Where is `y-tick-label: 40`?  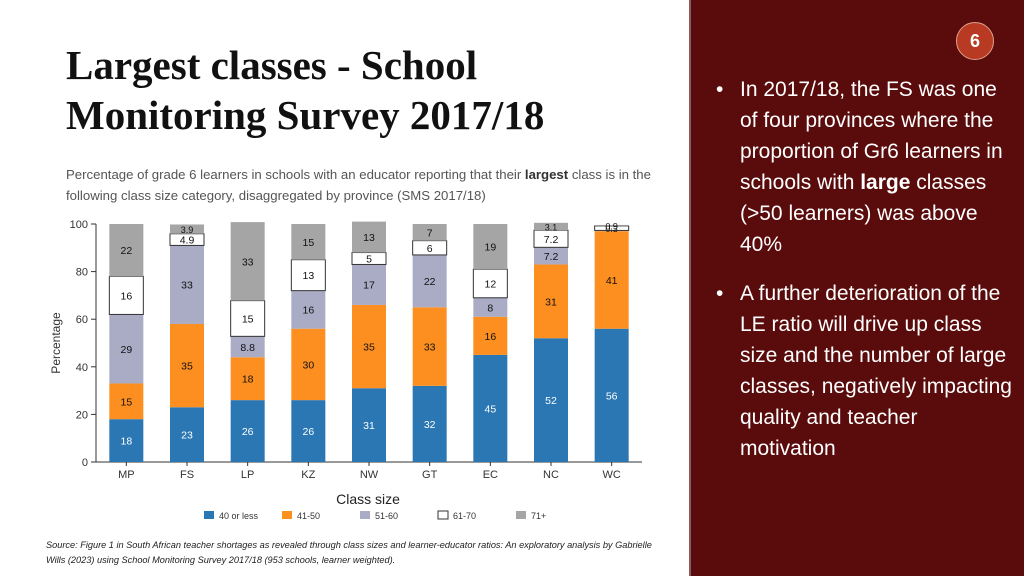
y-tick-label: 40 is located at coordinates (82, 368).